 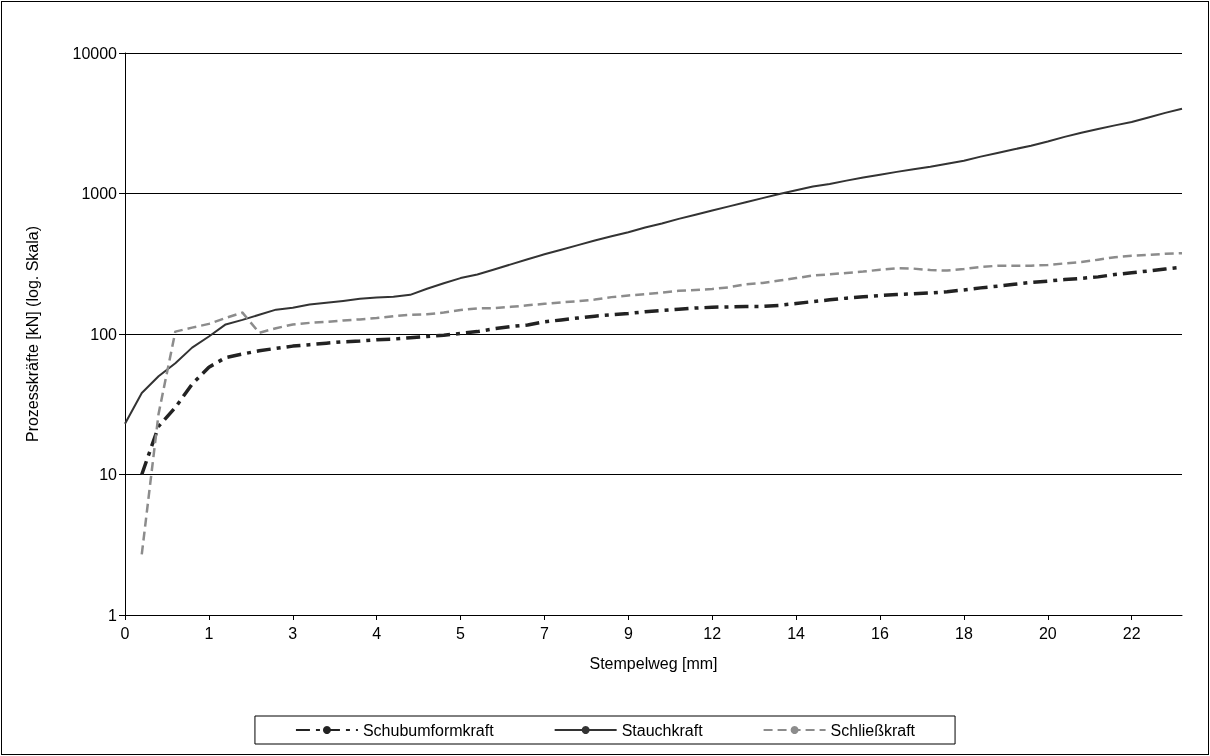 I want to click on y-tick-label: 100, so click(x=104, y=334).